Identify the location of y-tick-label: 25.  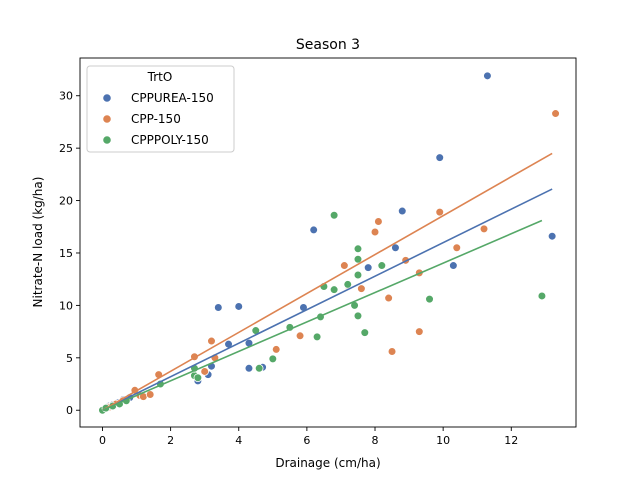
(66, 148).